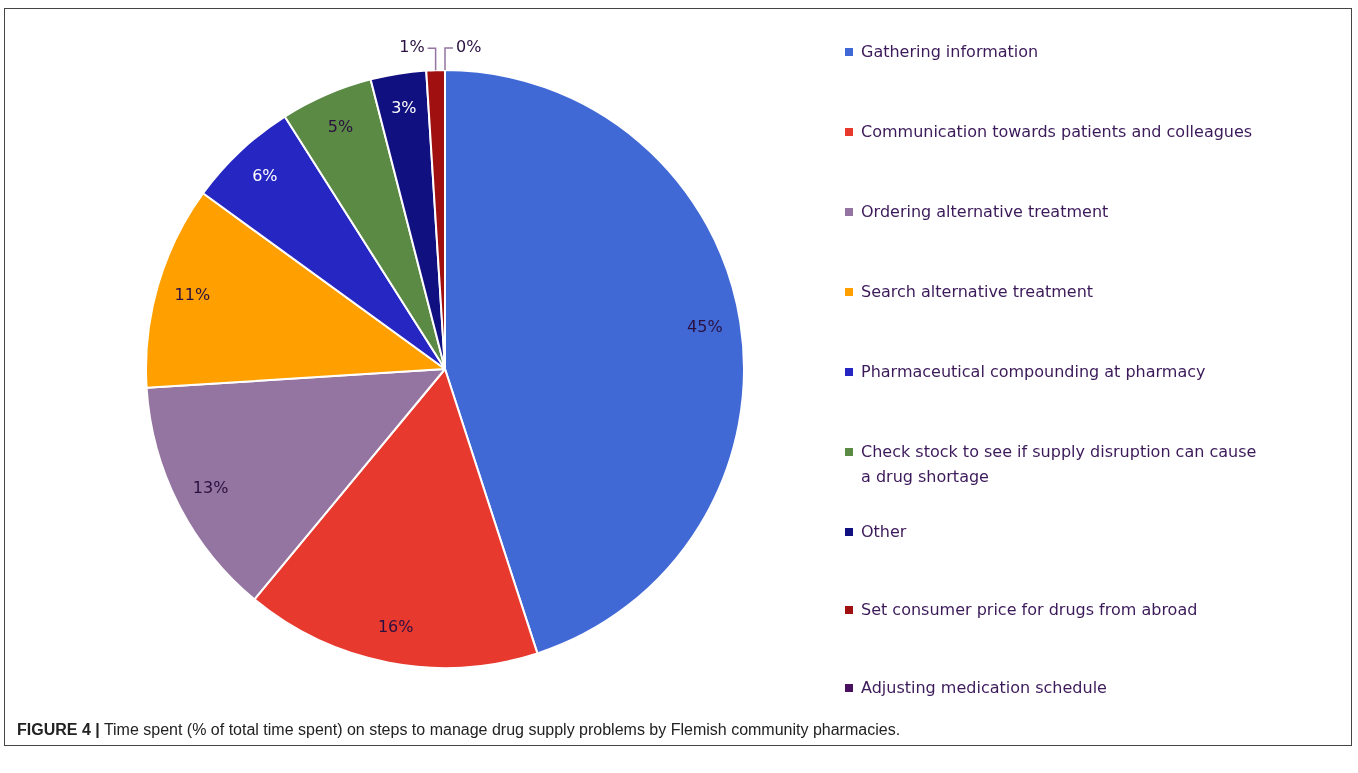 The height and width of the screenshot is (773, 1358). I want to click on legend-label: Set consumer price for drugs from abroad, so click(1029, 610).